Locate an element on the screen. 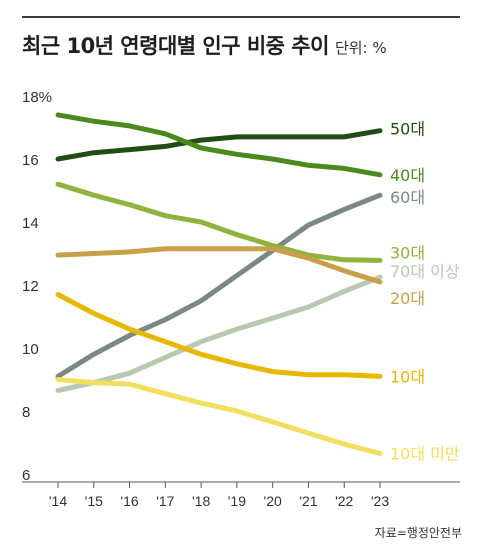 Image resolution: width=480 pixels, height=560 pixels. y-tick-label: 12 is located at coordinates (30, 286).